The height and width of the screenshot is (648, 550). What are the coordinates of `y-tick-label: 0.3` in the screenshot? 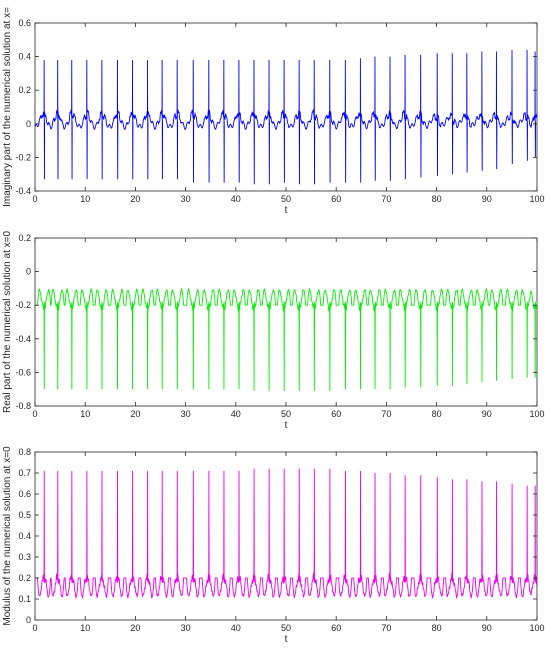 It's located at (24, 557).